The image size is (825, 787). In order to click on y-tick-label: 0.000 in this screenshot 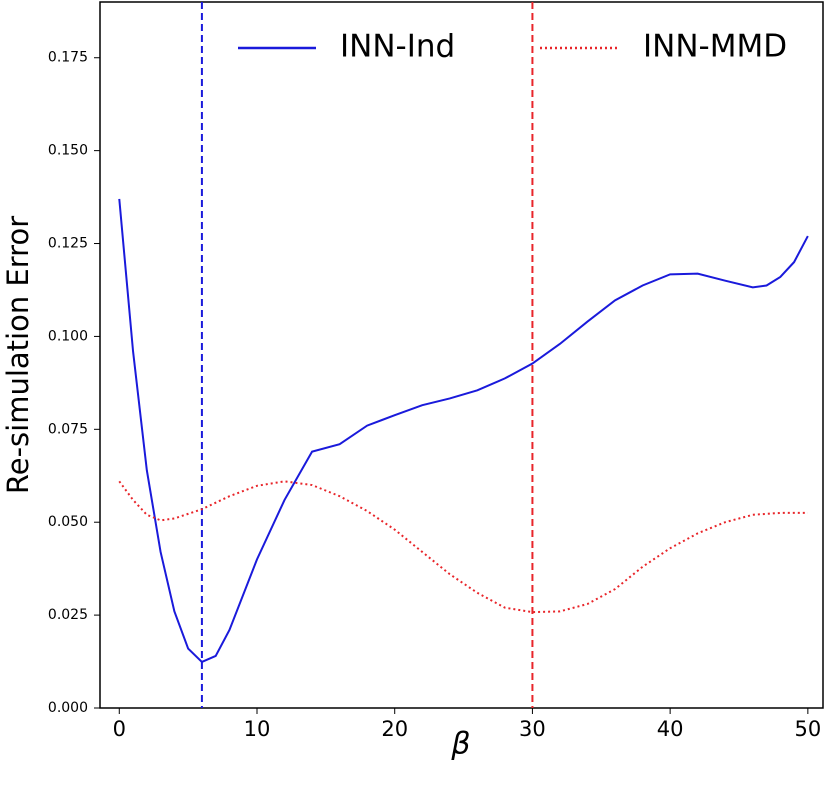, I will do `click(68, 708)`.